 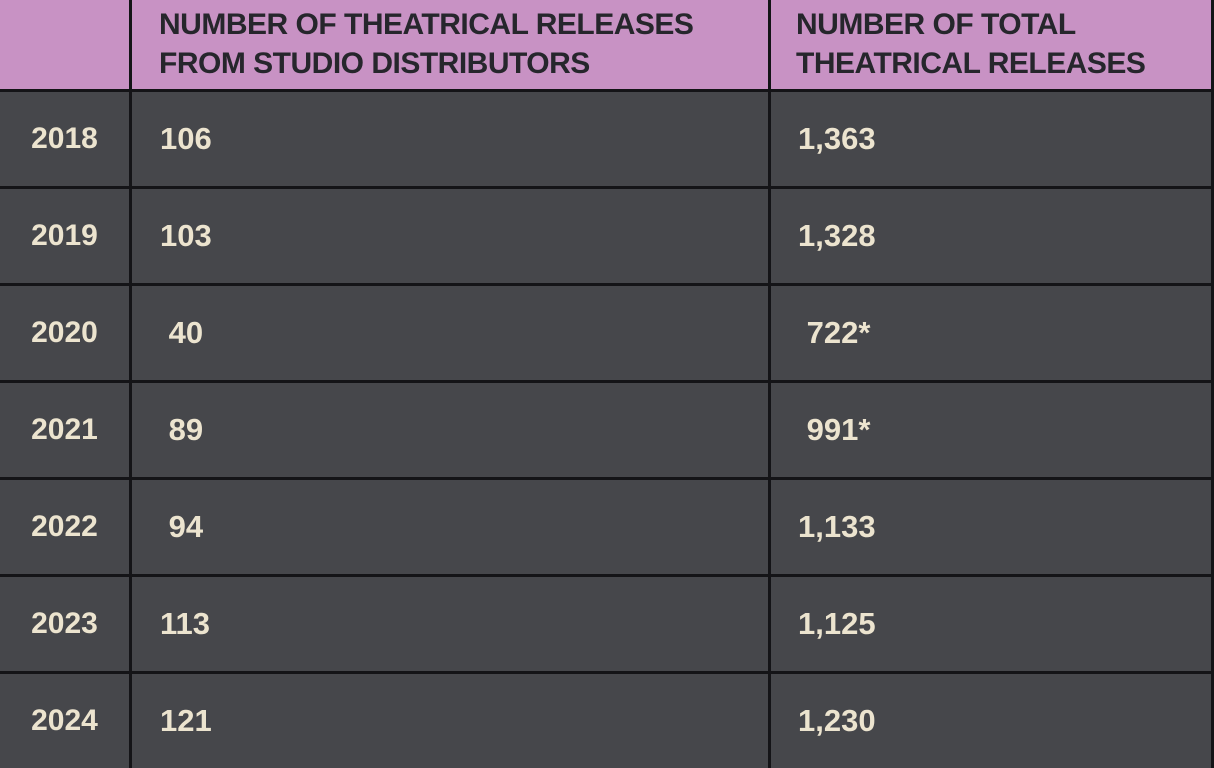 What do you see at coordinates (66, 428) in the screenshot?
I see `year-cell: 2021` at bounding box center [66, 428].